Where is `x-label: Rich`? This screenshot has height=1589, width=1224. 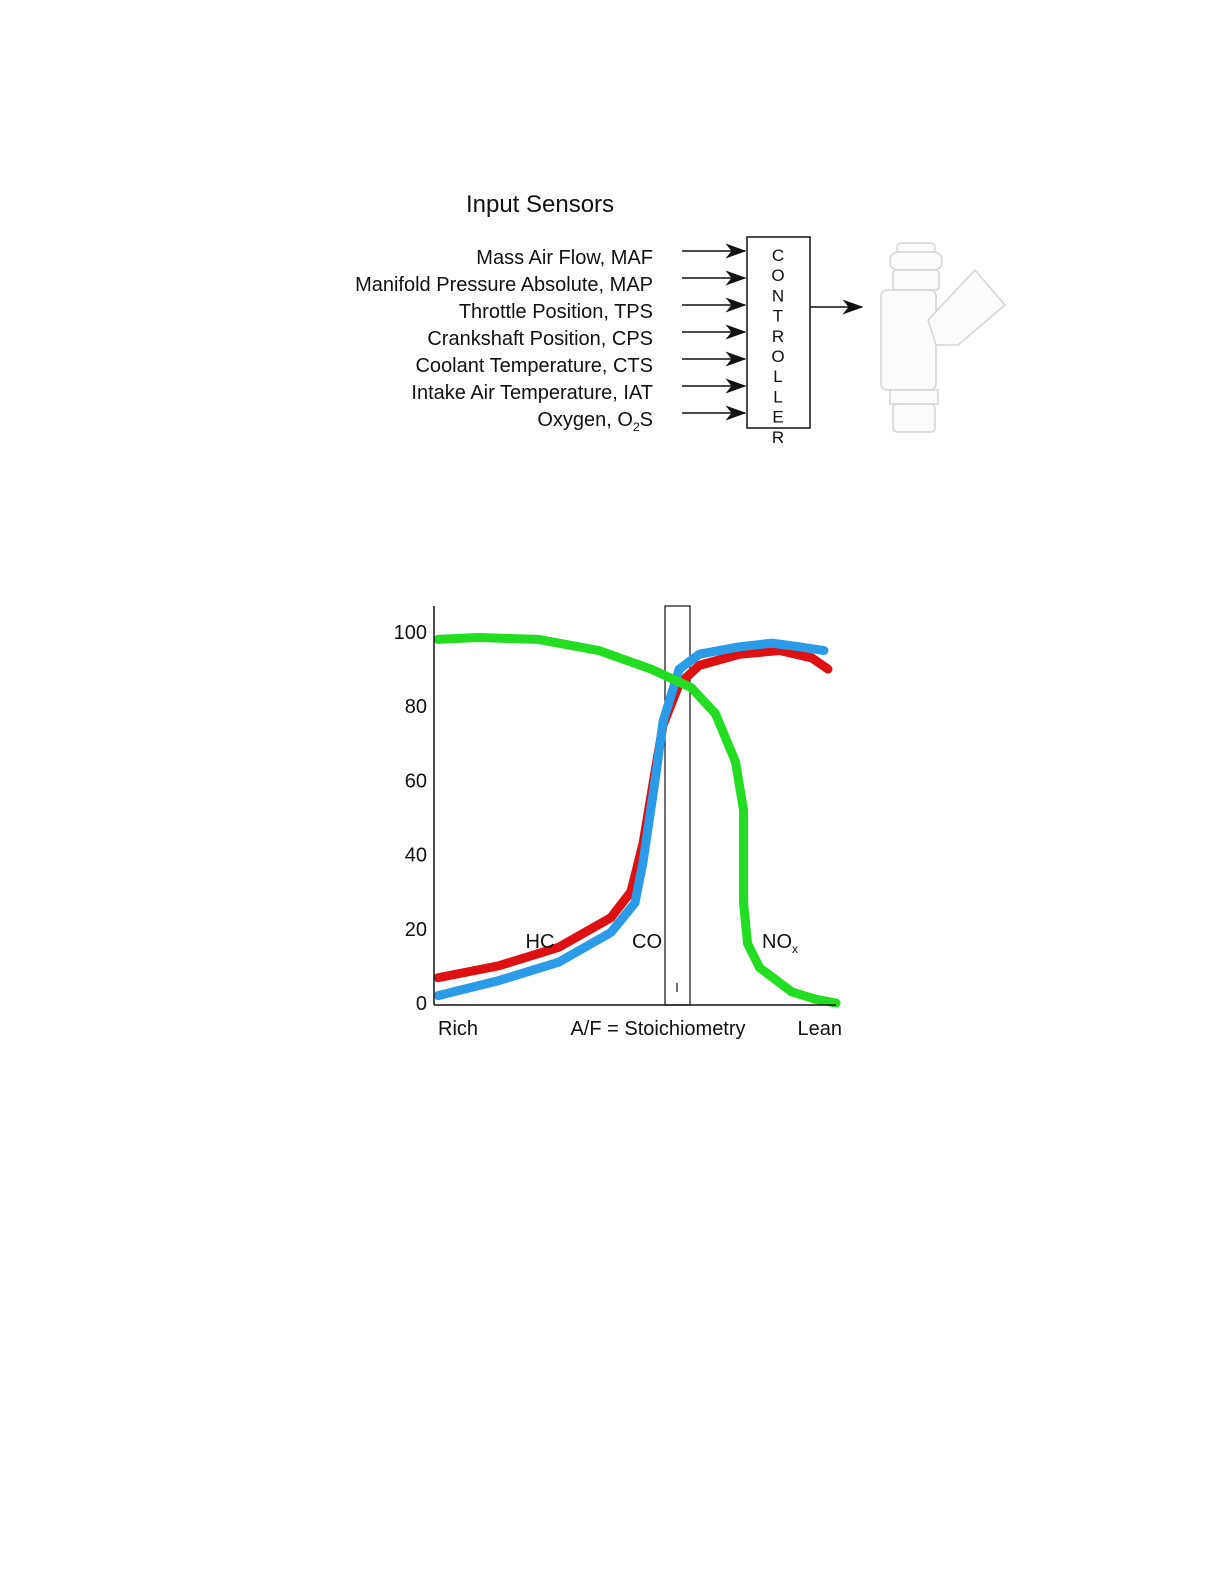
x-label: Rich is located at coordinates (458, 1029).